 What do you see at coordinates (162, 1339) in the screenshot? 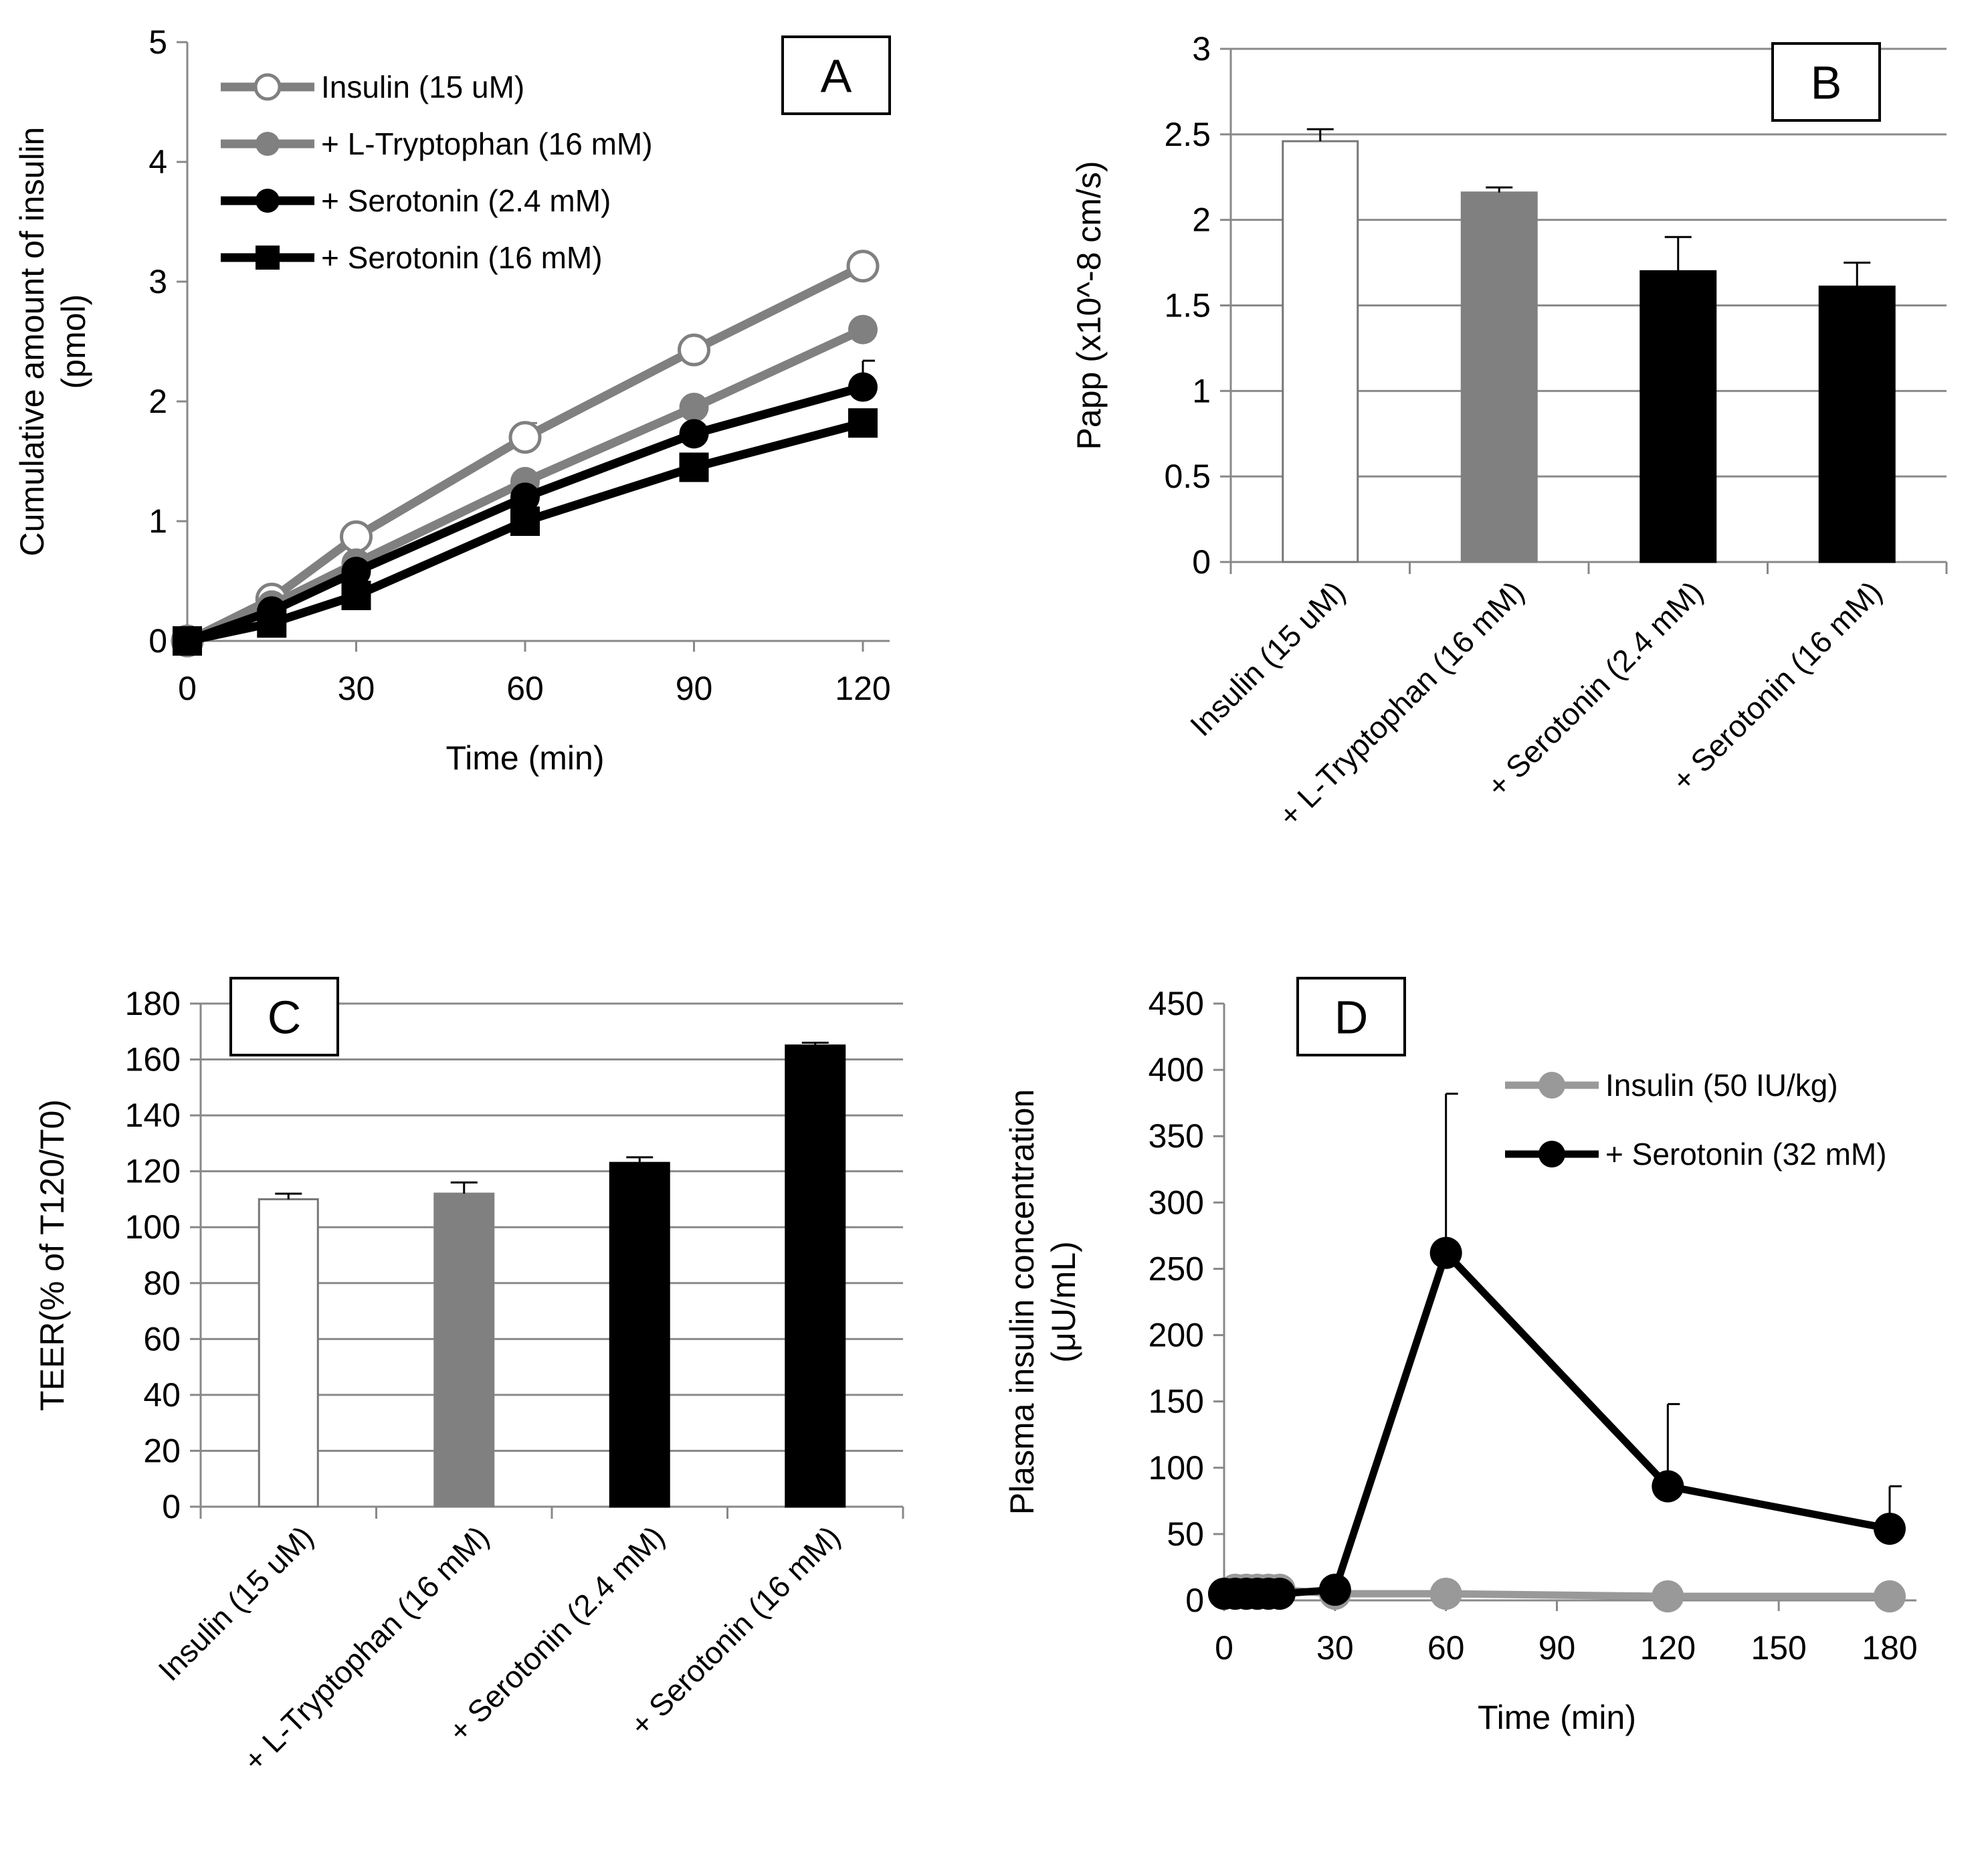
I see `y-tick-label: 60` at bounding box center [162, 1339].